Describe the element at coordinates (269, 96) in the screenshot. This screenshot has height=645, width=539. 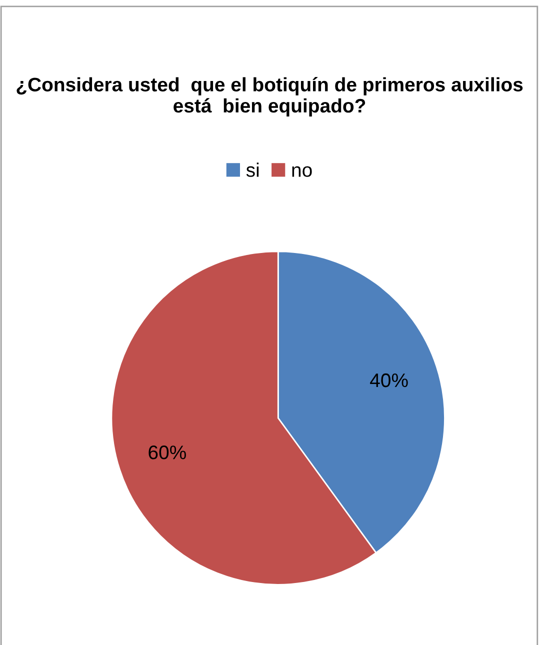
I see `chart-title: ¿Considera usted que el botiquín de primeros auxilios está bien equipado?` at that location.